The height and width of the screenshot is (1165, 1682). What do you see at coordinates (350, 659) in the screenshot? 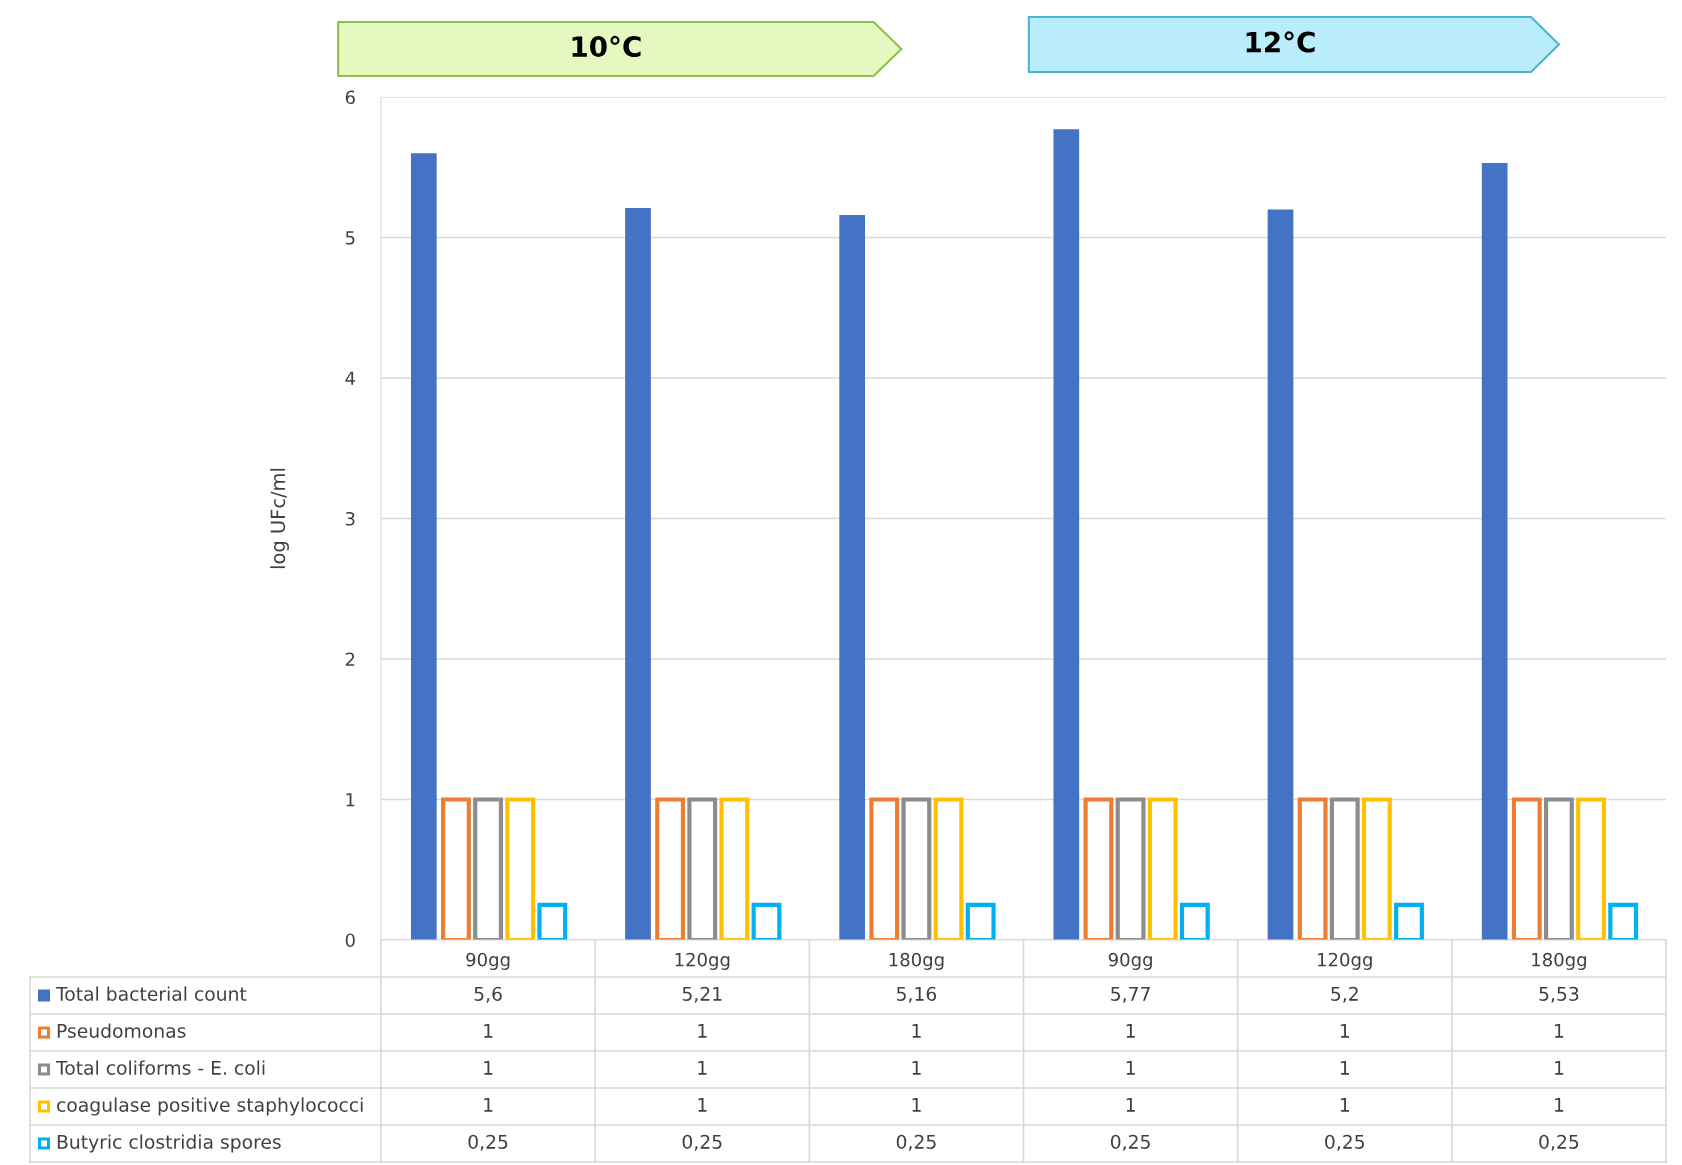
I see `y-tick-label: 2` at bounding box center [350, 659].